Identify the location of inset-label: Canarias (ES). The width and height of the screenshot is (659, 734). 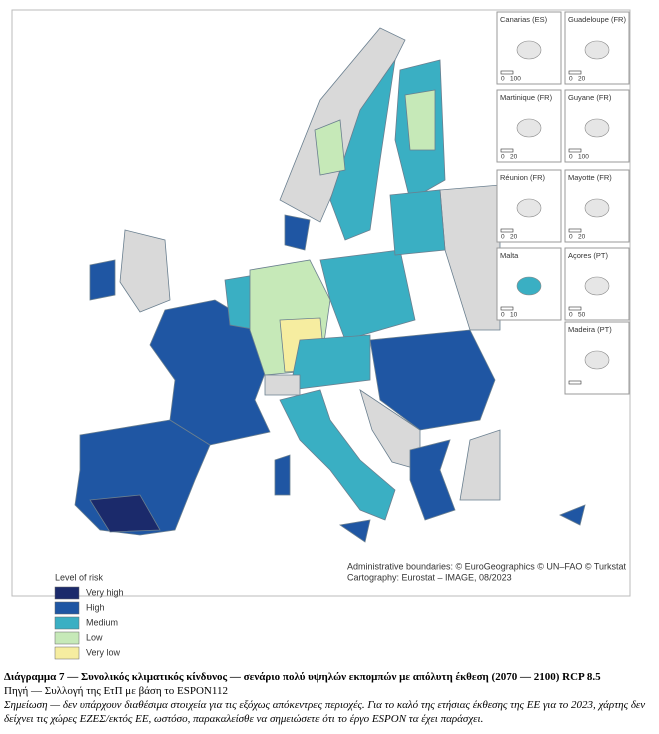
(524, 19).